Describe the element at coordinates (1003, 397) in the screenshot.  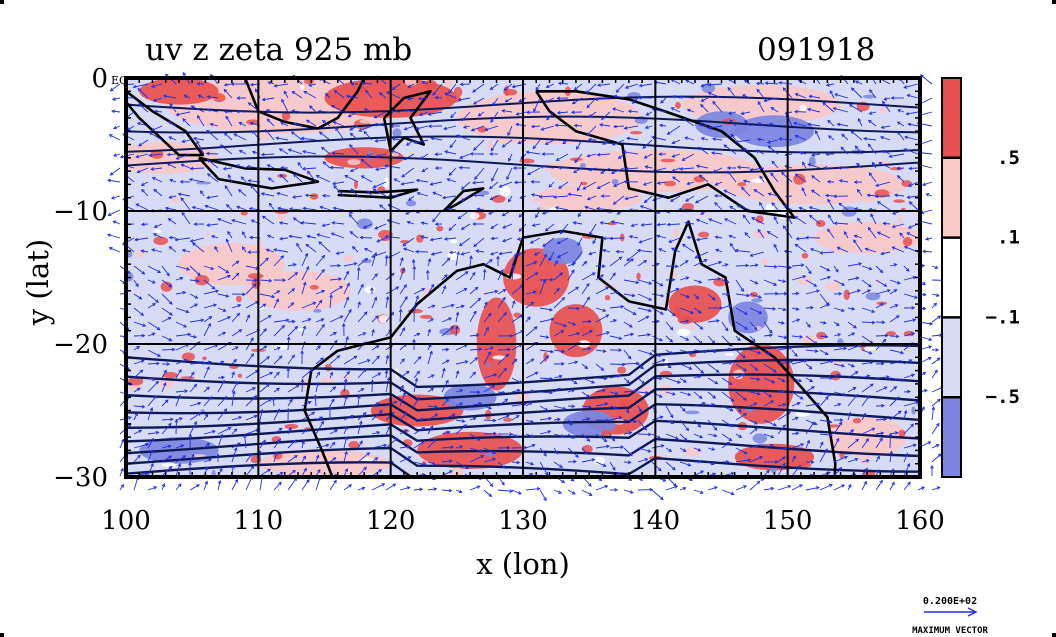
I see `colorbar-label: −.5` at that location.